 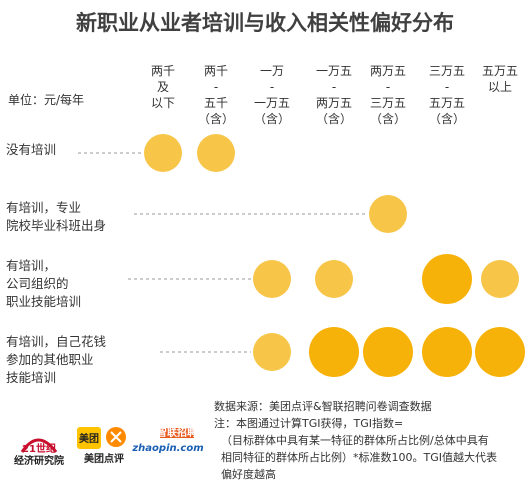 I want to click on bubble-row0-col1, so click(x=216, y=153).